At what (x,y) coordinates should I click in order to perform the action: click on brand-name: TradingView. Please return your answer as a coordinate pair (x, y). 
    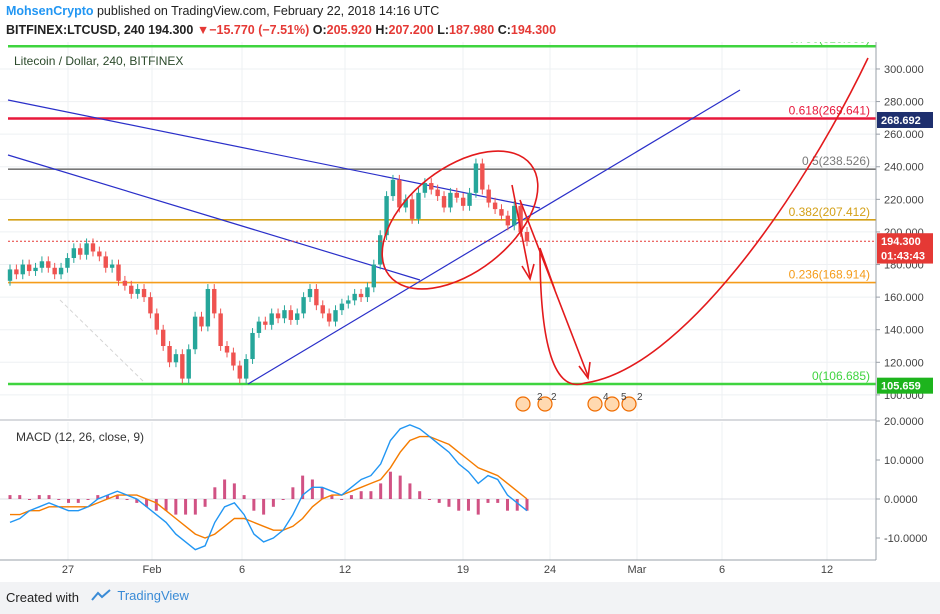
    Looking at the image, I should click on (153, 595).